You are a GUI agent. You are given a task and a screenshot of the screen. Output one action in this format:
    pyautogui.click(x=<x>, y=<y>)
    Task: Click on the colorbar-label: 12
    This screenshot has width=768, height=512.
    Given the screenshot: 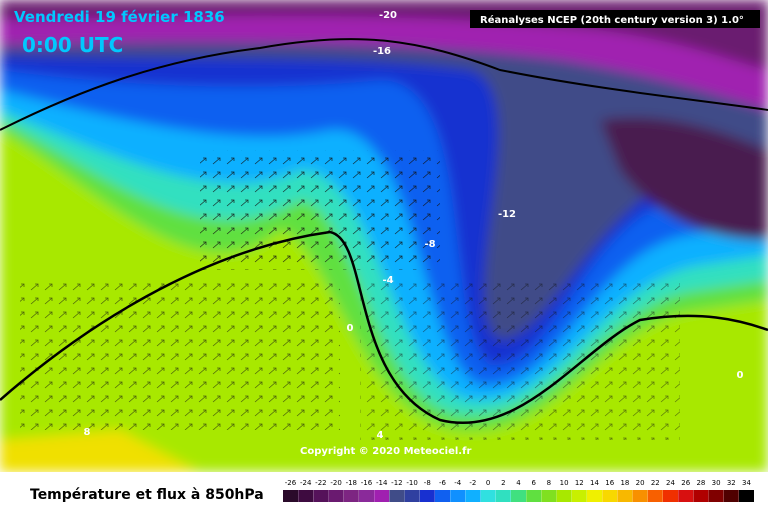 What is the action you would take?
    pyautogui.click(x=579, y=483)
    